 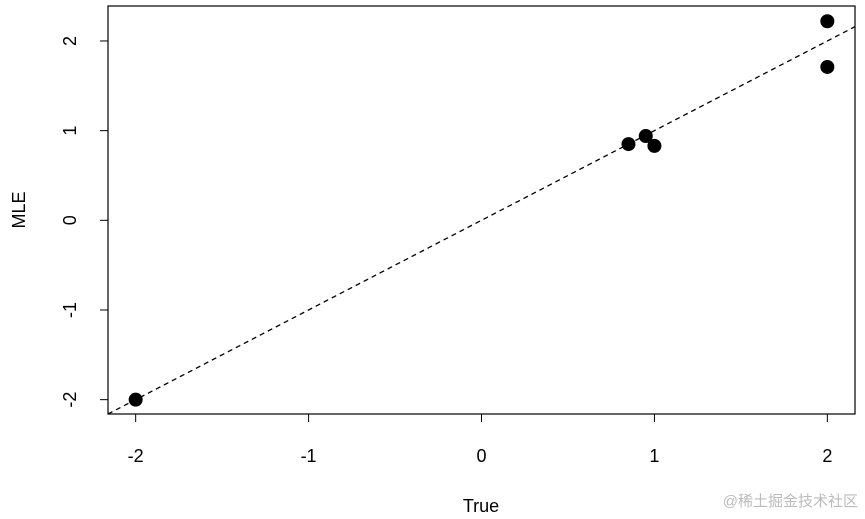 What do you see at coordinates (827, 456) in the screenshot?
I see `x-tick-label: 2` at bounding box center [827, 456].